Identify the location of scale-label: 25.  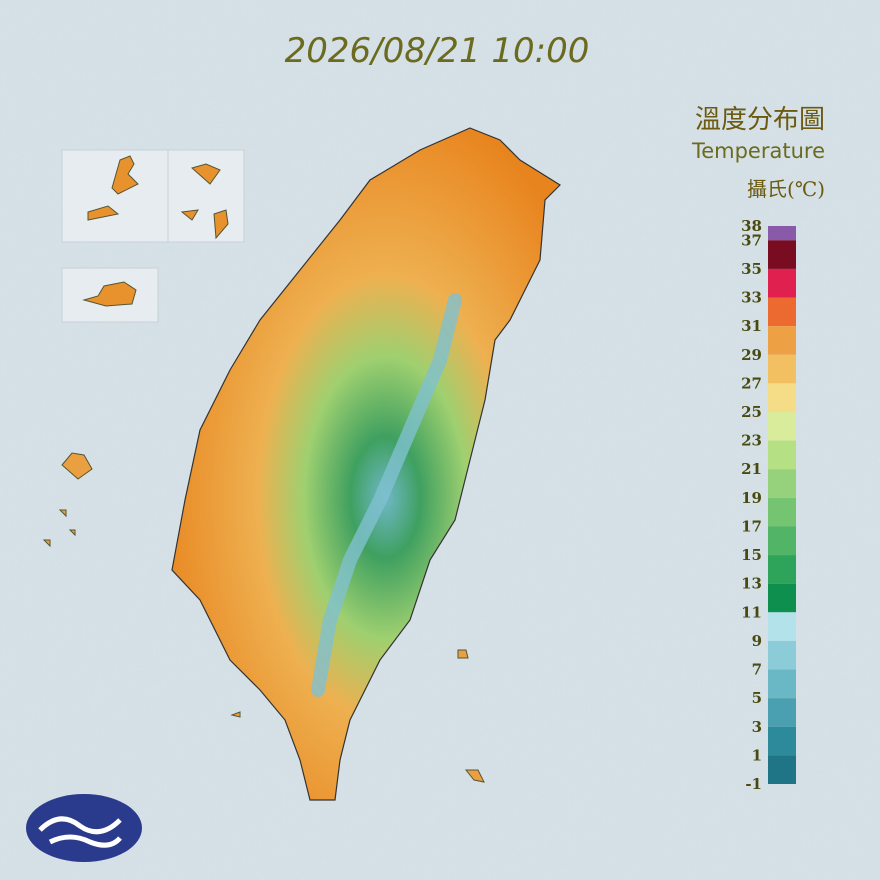
(751, 412).